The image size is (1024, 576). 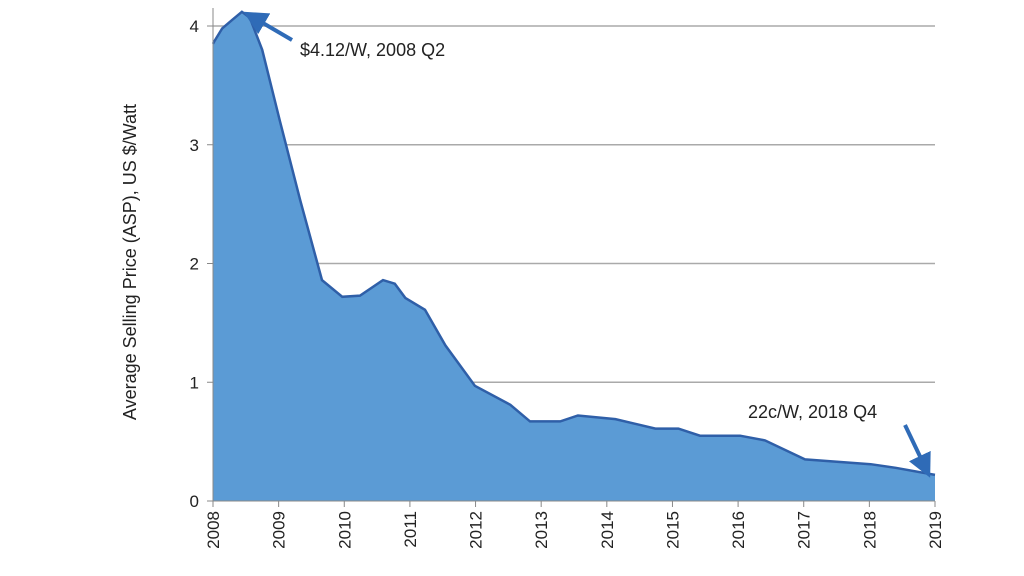 What do you see at coordinates (410, 529) in the screenshot?
I see `x-tick-label: 2011` at bounding box center [410, 529].